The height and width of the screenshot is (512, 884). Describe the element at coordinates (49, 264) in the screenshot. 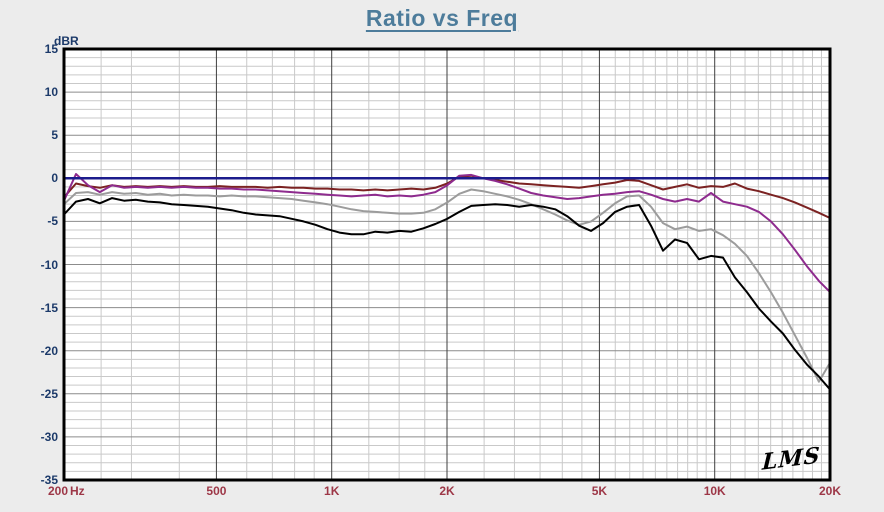

I see `y-tick-label: -10` at that location.